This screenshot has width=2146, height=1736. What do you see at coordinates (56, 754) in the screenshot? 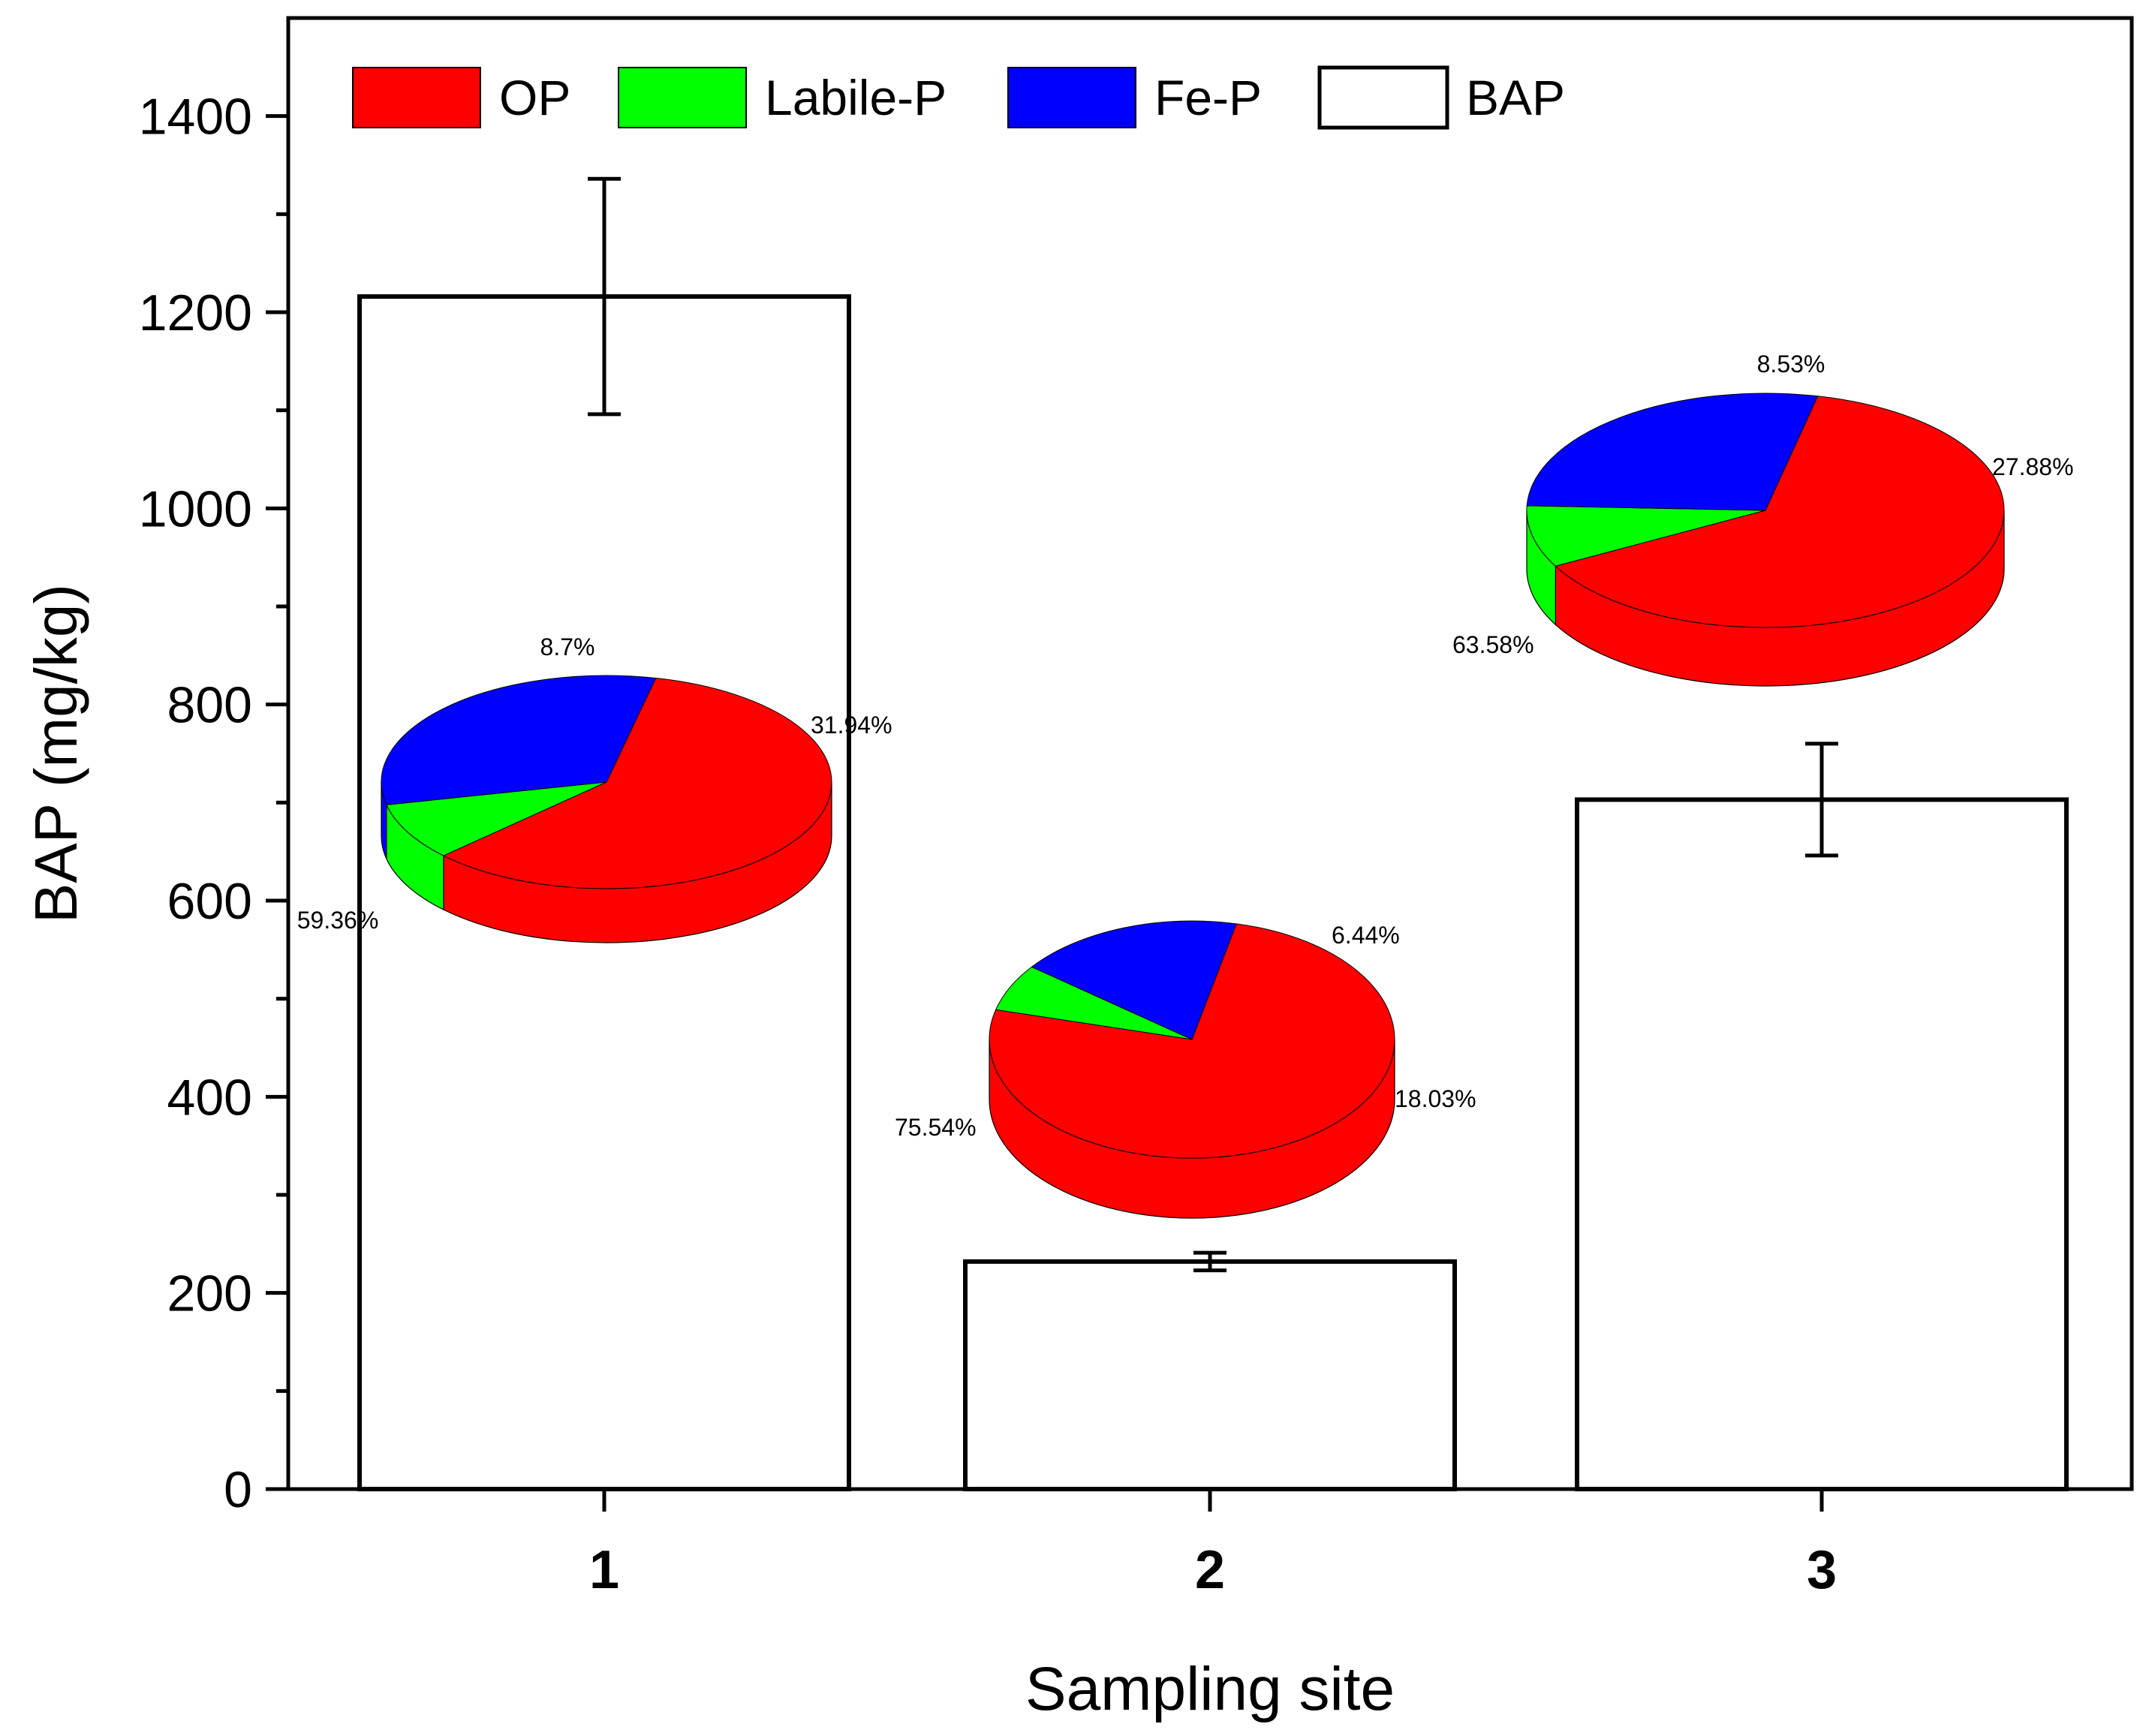
I see `y-axis-title: BAP (mg/kg)` at bounding box center [56, 754].